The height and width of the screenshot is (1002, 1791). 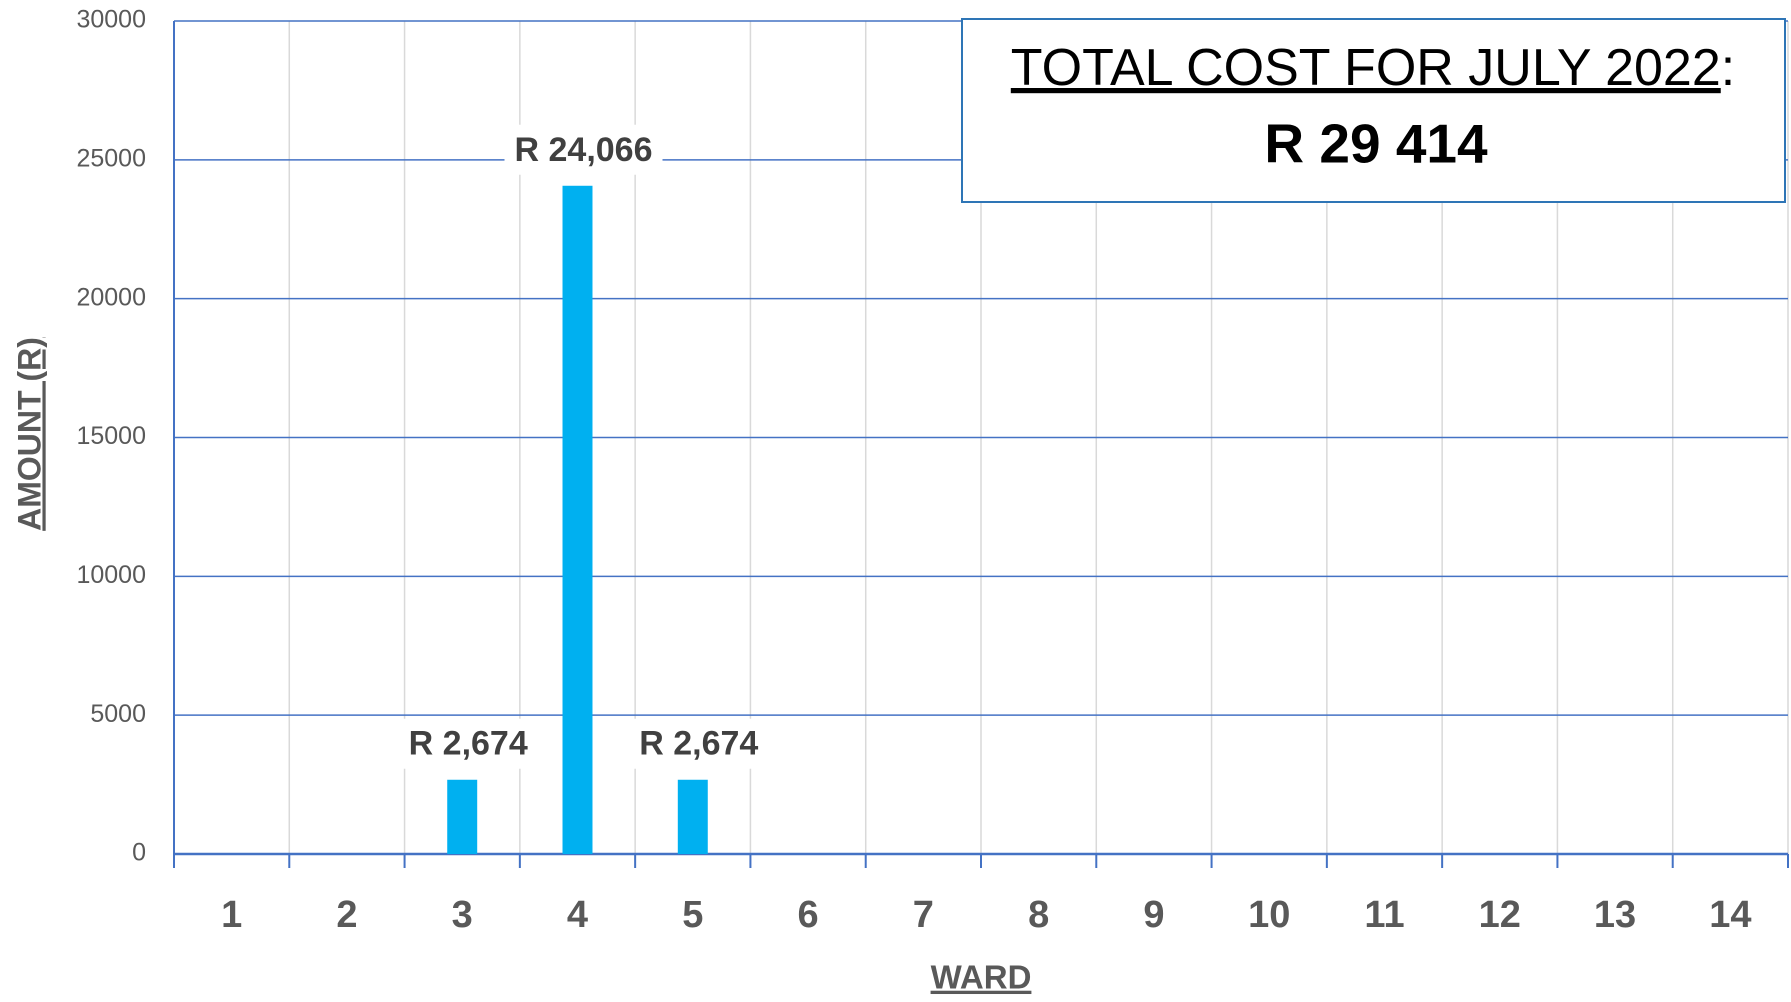 I want to click on y-axis-label: AMOUNT (R), so click(x=29, y=434).